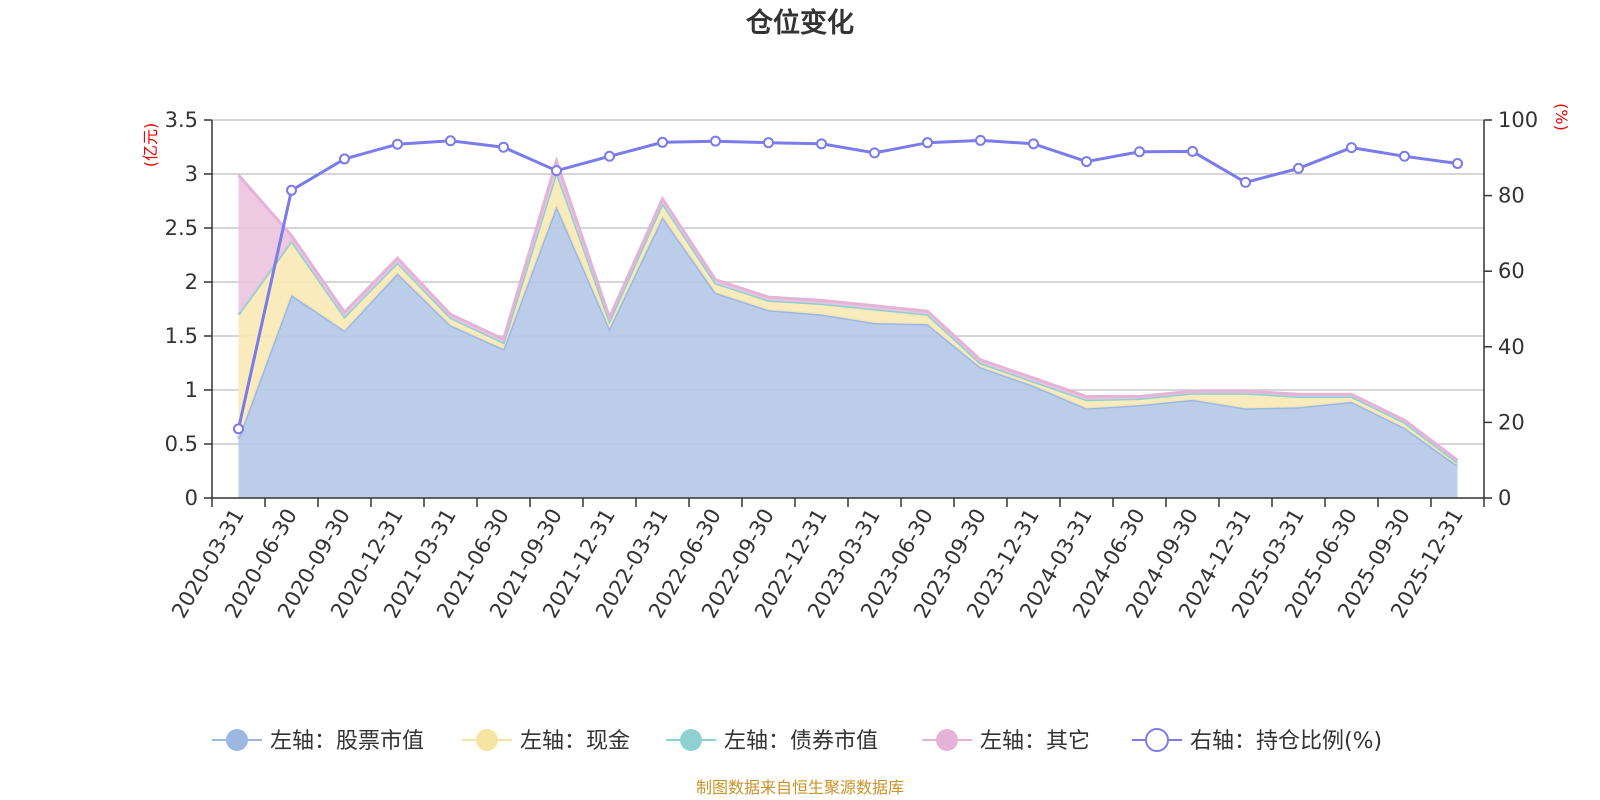 The height and width of the screenshot is (800, 1600). What do you see at coordinates (1511, 196) in the screenshot?
I see `right-tick-label: 80` at bounding box center [1511, 196].